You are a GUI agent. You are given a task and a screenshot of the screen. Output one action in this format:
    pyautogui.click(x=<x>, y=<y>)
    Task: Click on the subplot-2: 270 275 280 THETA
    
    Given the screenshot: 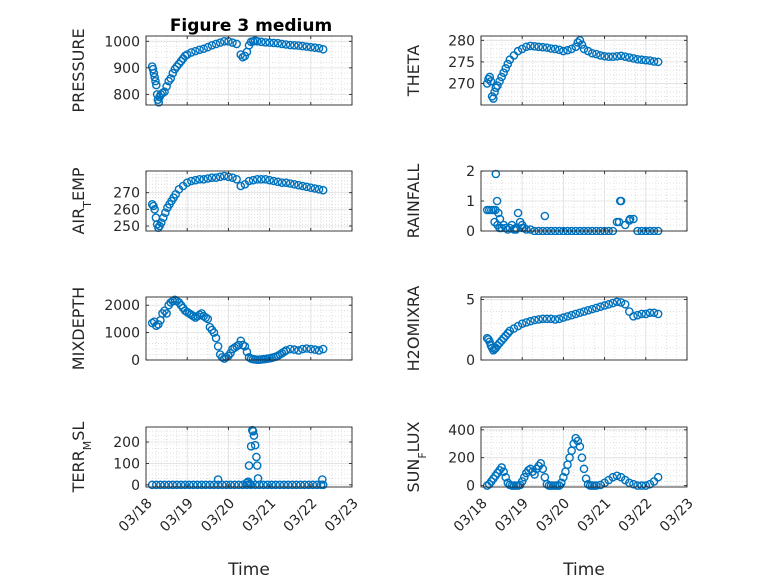 What is the action you would take?
    pyautogui.click(x=546, y=69)
    